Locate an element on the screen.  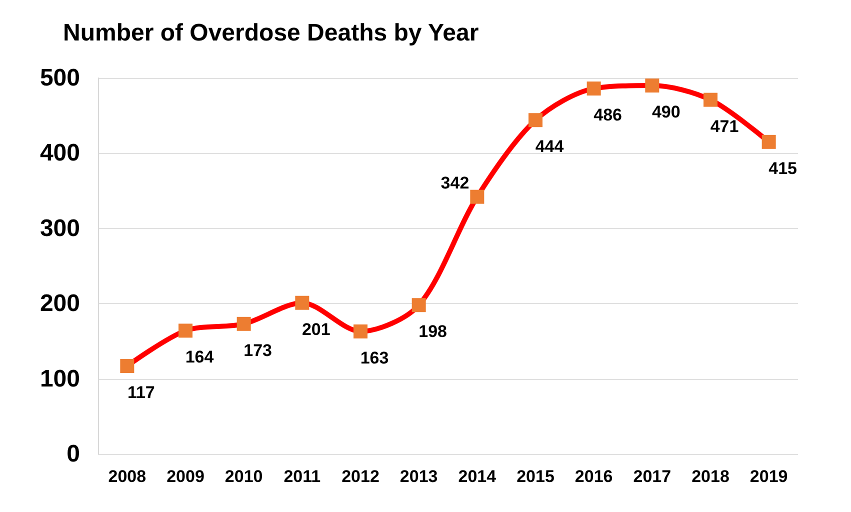
y-tick-label: 400 is located at coordinates (60, 153).